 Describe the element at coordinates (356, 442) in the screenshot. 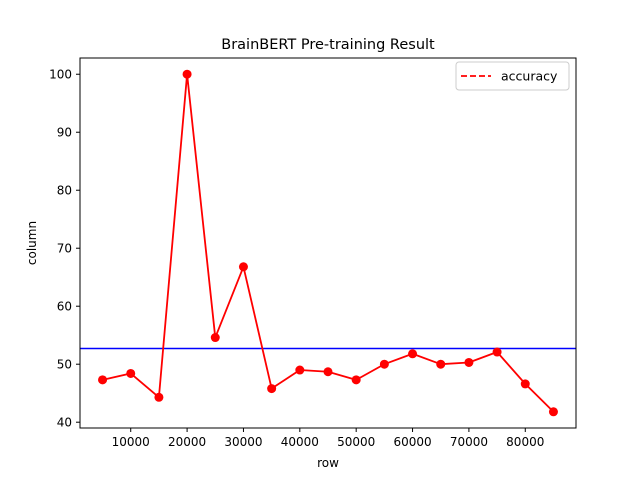

I see `x-tick-label: 50000` at that location.